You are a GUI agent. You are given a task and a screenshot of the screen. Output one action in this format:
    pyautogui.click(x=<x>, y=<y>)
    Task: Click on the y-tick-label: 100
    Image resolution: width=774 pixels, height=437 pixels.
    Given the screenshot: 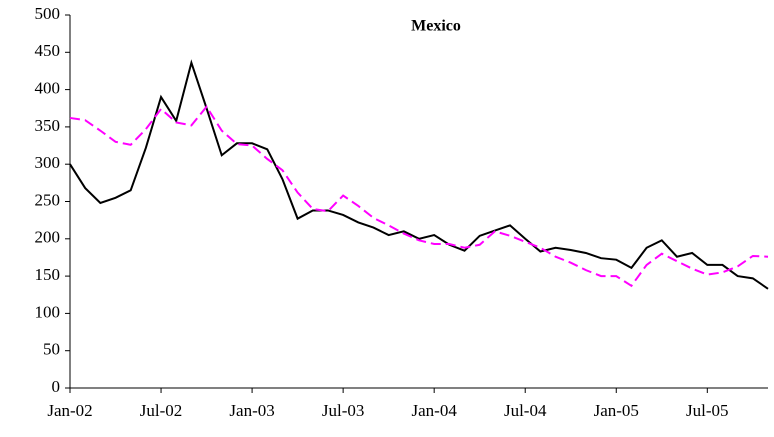 What is the action you would take?
    pyautogui.click(x=48, y=311)
    